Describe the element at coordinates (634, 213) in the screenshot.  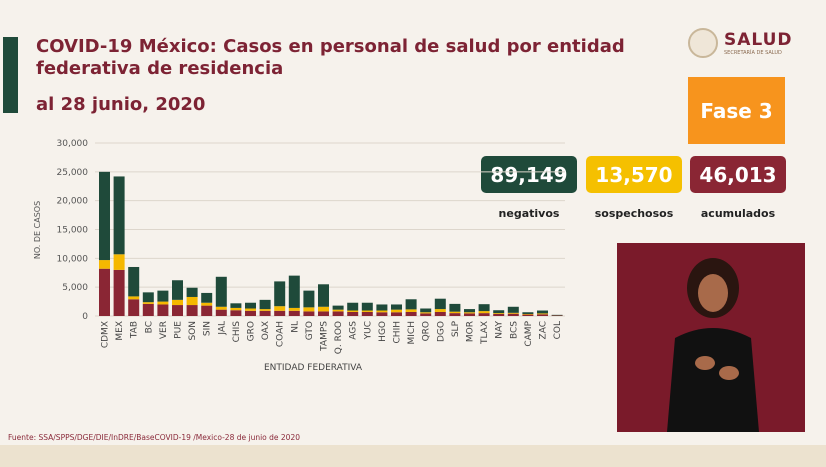
I see `sospechosos-label: sospechosos` at that location.